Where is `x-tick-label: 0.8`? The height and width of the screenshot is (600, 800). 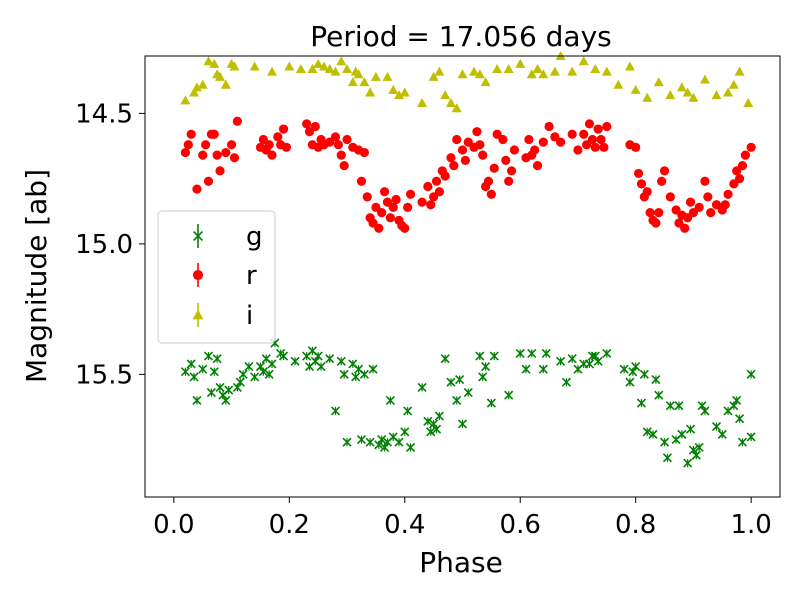
x-tick-label: 0.8 is located at coordinates (635, 525).